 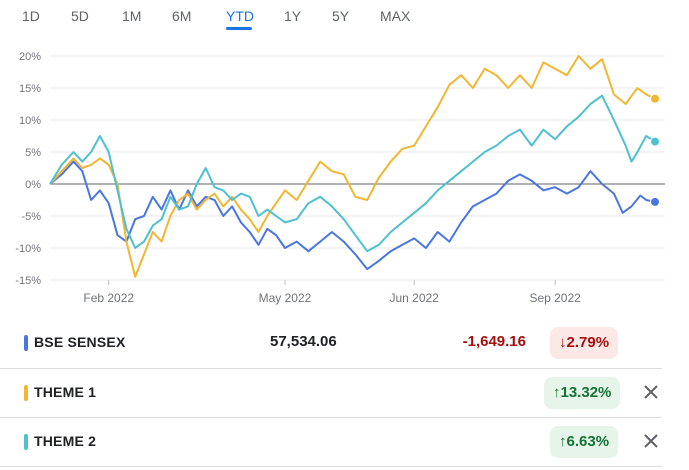 What do you see at coordinates (30, 89) in the screenshot?
I see `y-tick-label: 15%` at bounding box center [30, 89].